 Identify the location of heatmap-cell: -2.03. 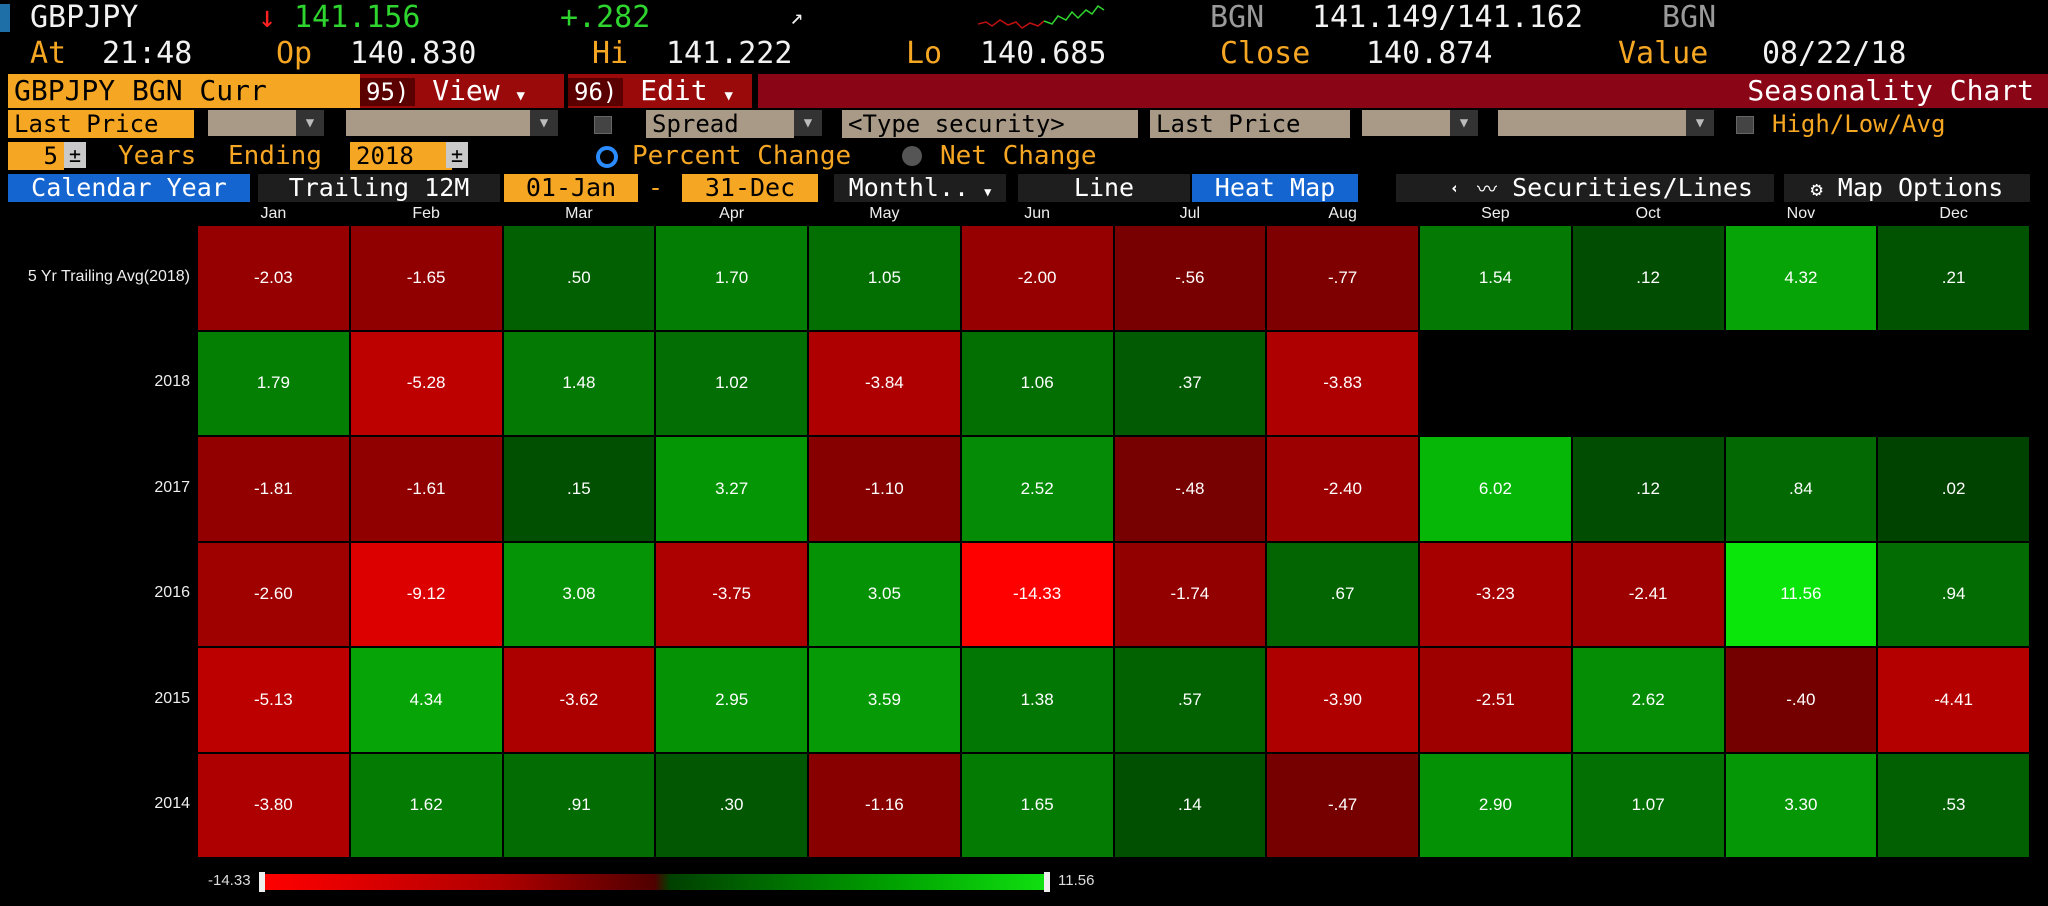
(273, 278).